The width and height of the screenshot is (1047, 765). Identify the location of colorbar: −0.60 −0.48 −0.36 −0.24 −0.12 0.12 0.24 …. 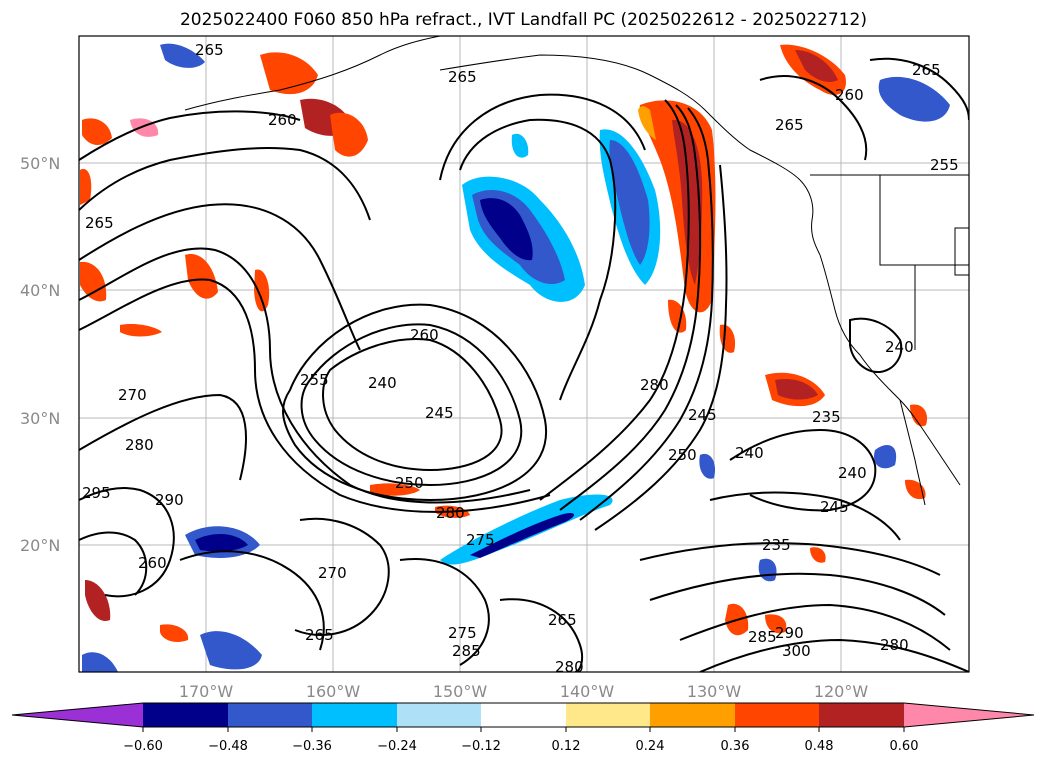
(523, 728).